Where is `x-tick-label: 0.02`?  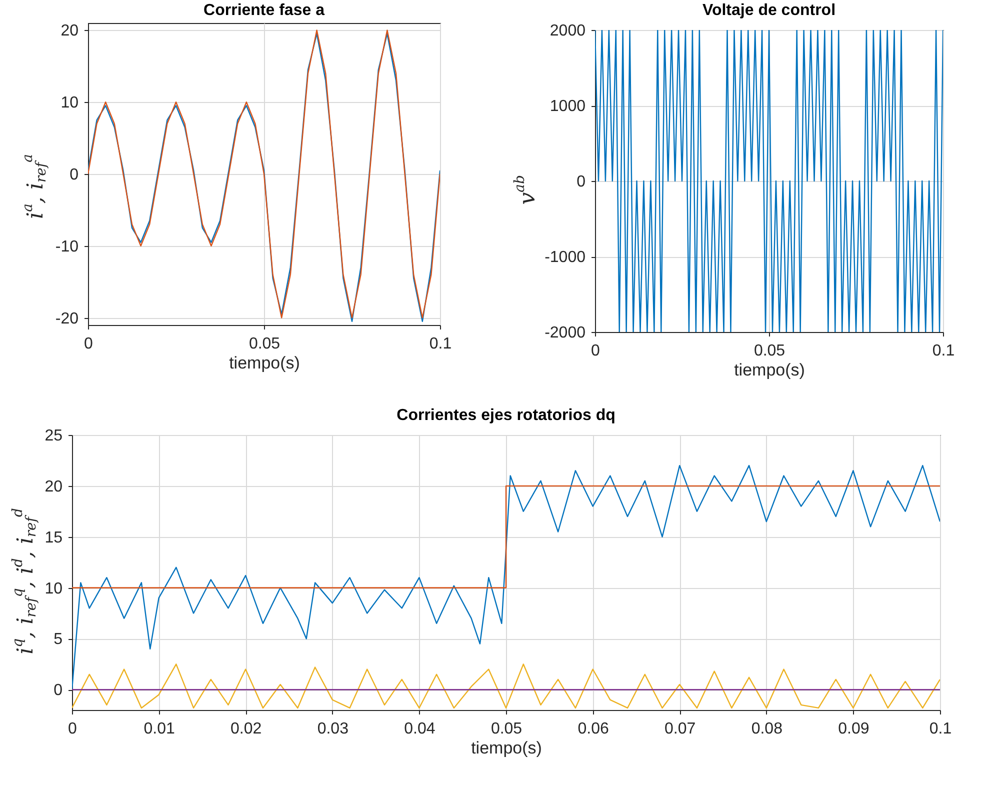
x-tick-label: 0.02 is located at coordinates (246, 729).